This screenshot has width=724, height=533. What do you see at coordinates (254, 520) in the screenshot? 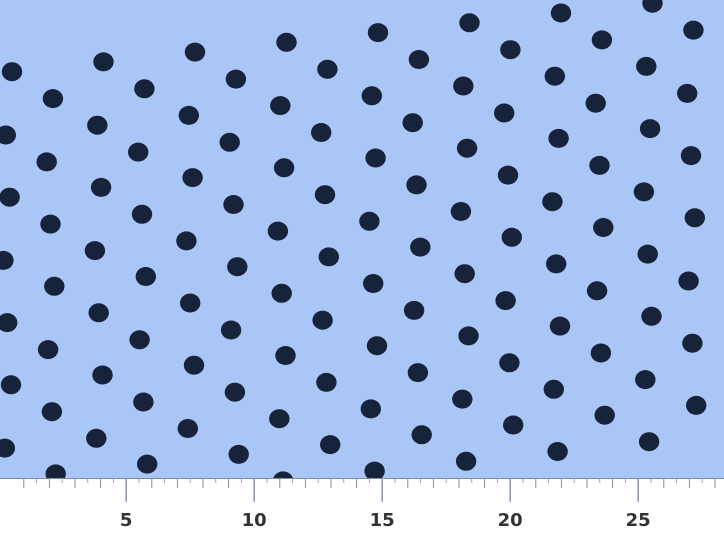
I see `ruler-label: 10` at bounding box center [254, 520].